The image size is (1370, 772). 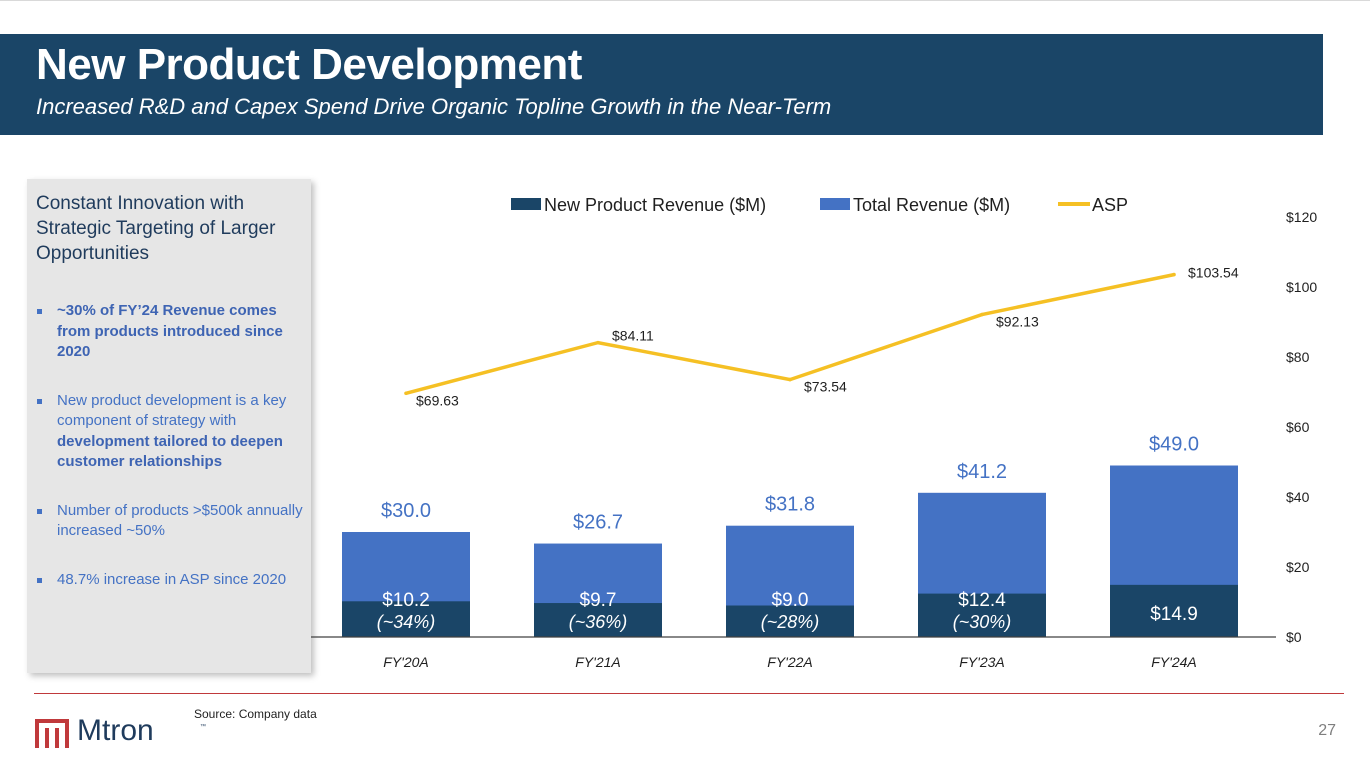 I want to click on right-axis-tick-label: $0, so click(x=1294, y=637).